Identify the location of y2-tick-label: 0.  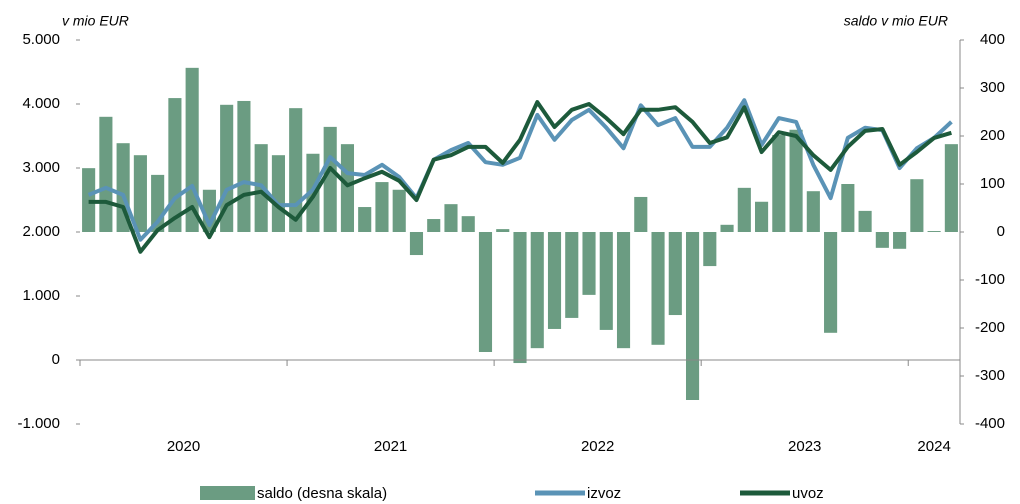
(1001, 231).